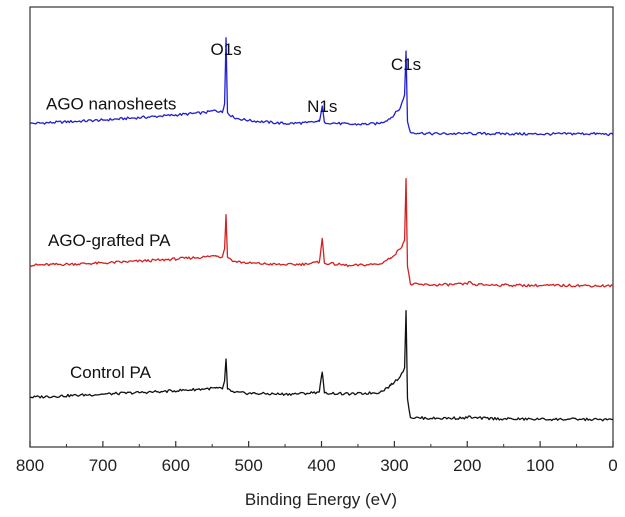 The width and height of the screenshot is (625, 517). Describe the element at coordinates (322, 106) in the screenshot. I see `peak-label: N1s` at that location.